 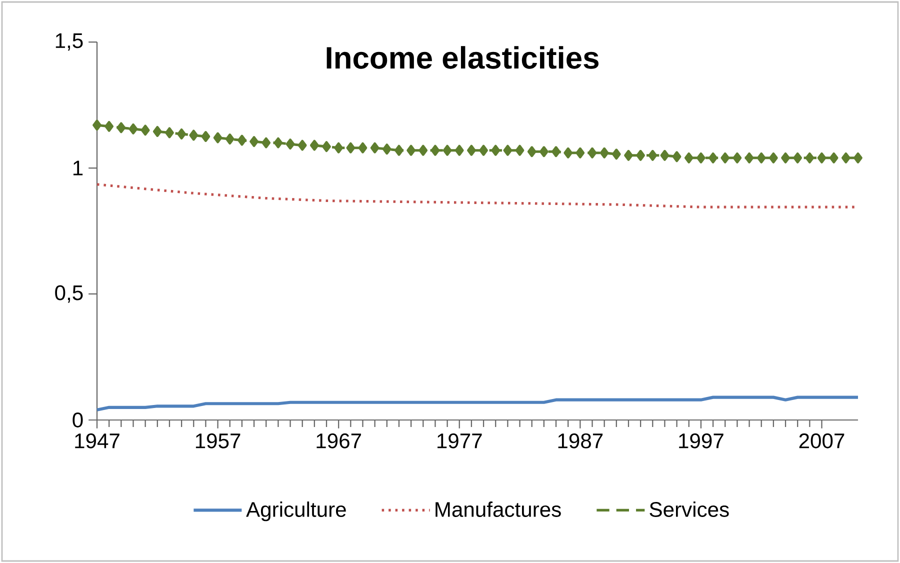 I want to click on y-tick-label: 1, so click(x=78, y=168).